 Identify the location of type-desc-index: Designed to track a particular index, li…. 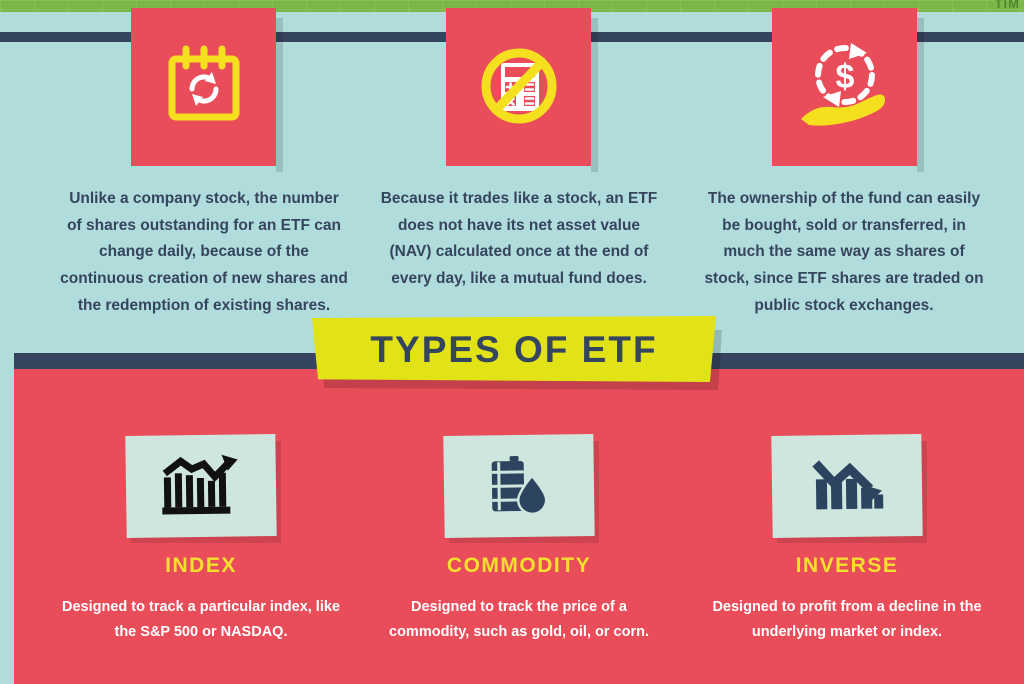
(200, 619).